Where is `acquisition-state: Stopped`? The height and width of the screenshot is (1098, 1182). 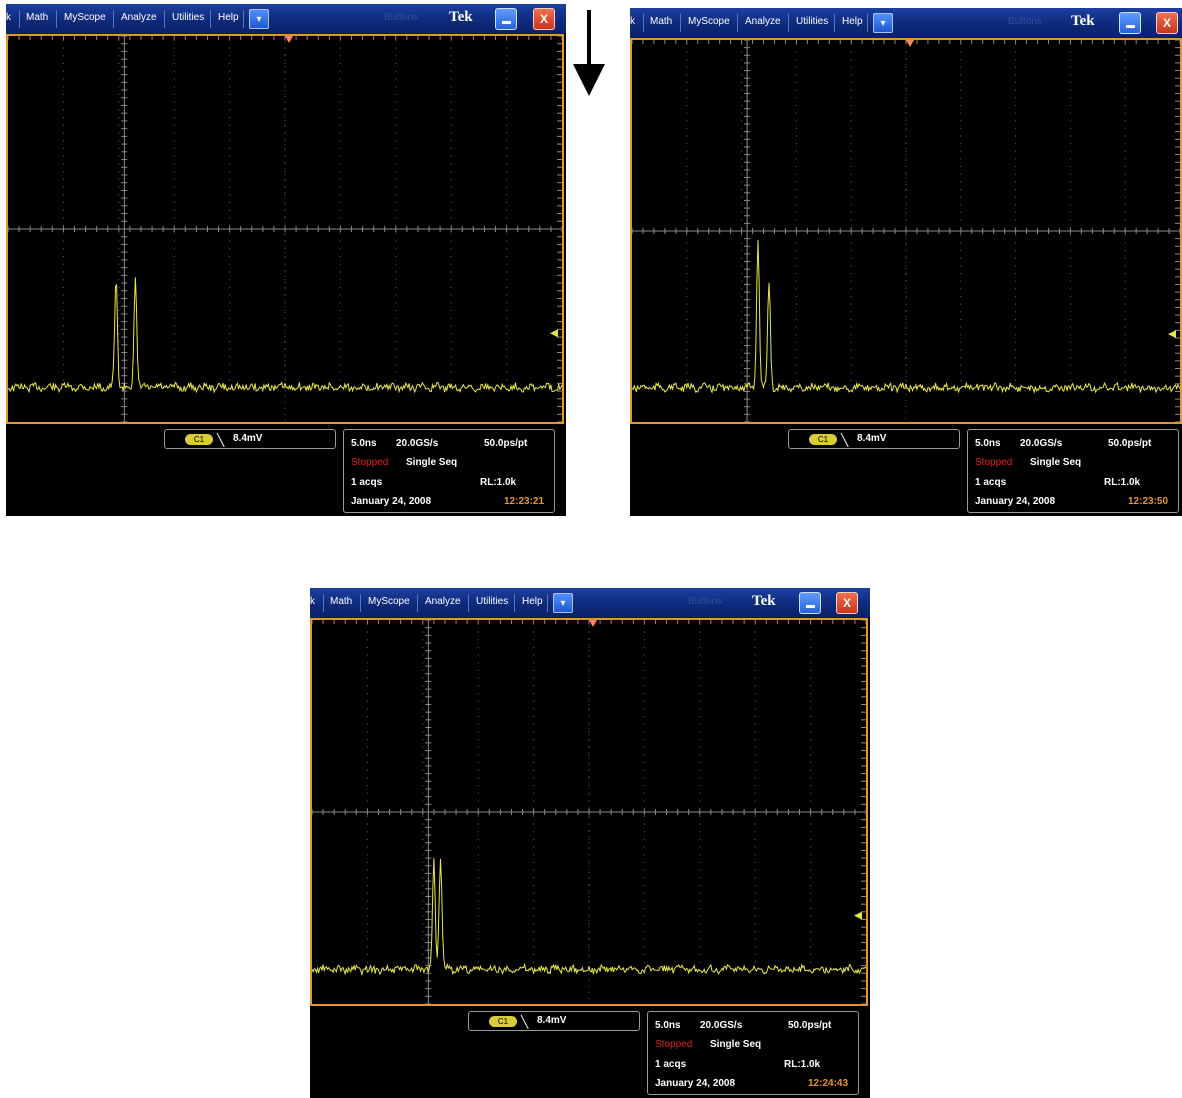
acquisition-state: Stopped is located at coordinates (674, 1044).